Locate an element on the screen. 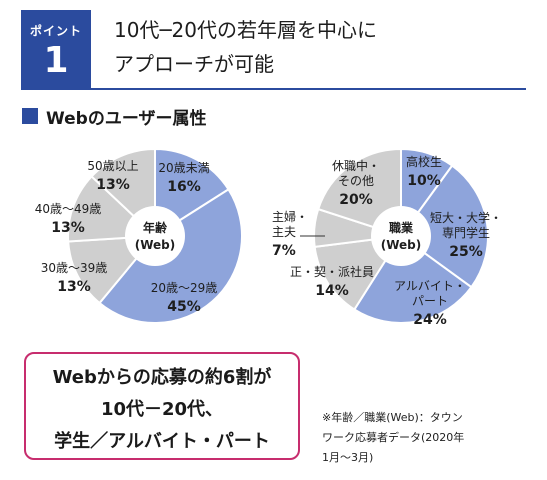 The height and width of the screenshot is (480, 547). slice-name-label: 20歳未満 is located at coordinates (183, 168).